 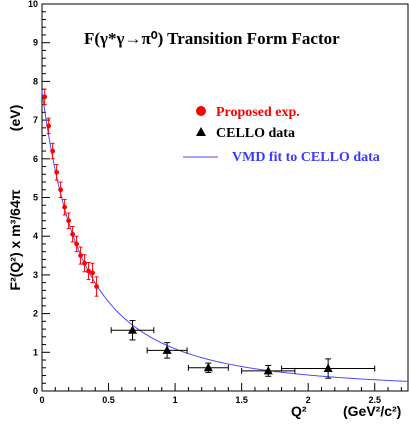 I want to click on x-tick-labels: 0 0.5 1 1.5 2 2.5, so click(x=209, y=400).